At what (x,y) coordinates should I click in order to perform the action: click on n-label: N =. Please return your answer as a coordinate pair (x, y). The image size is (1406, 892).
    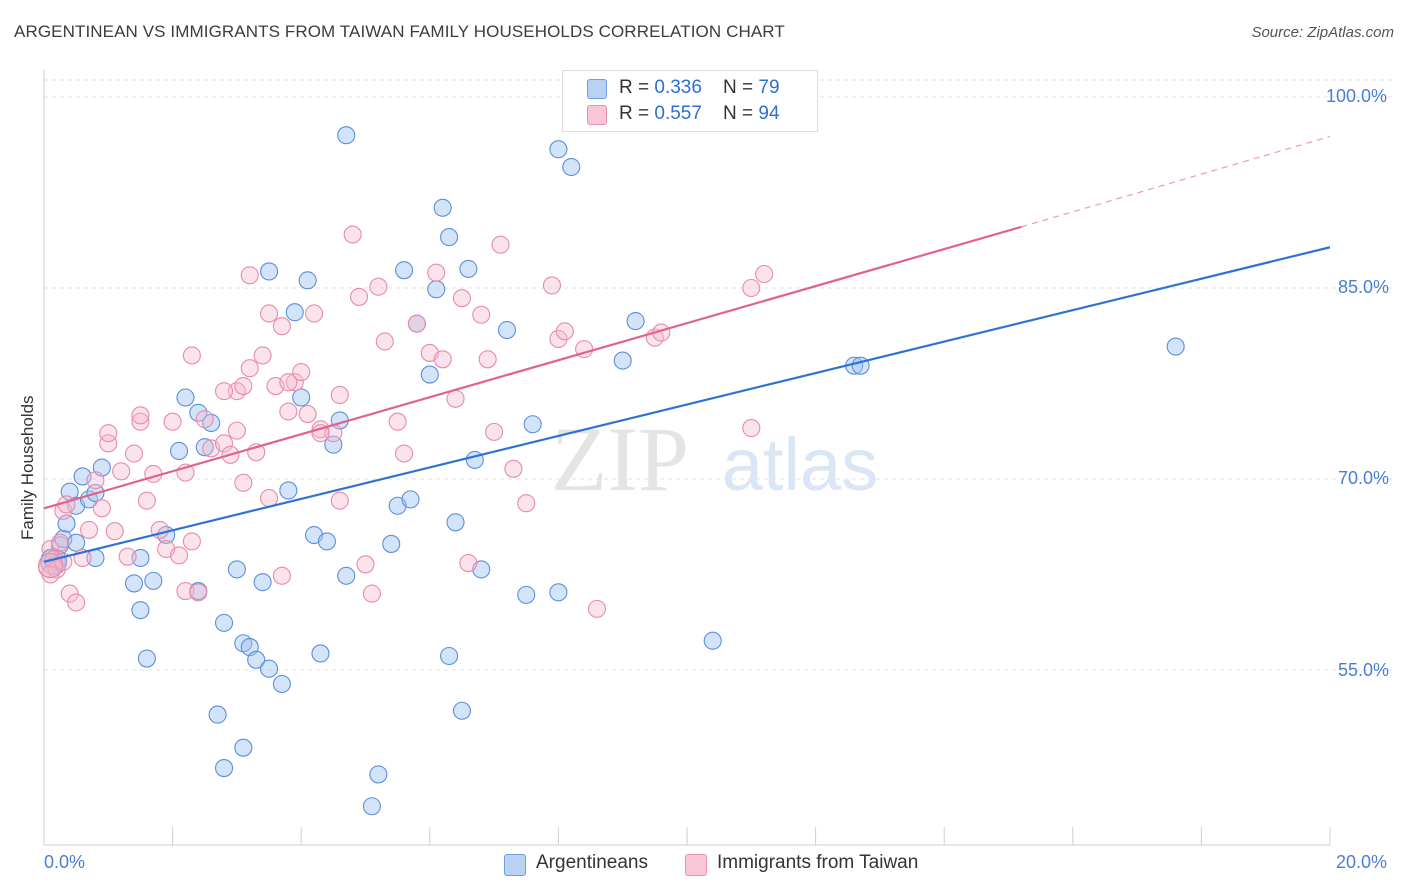
    Looking at the image, I should click on (741, 87).